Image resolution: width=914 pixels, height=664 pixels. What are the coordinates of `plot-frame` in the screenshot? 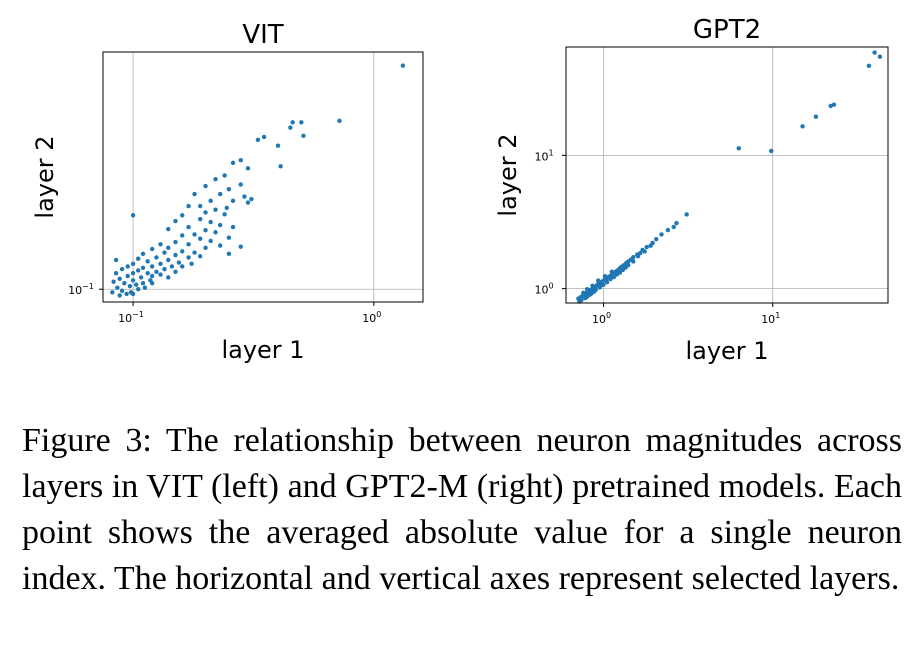 It's located at (263, 177).